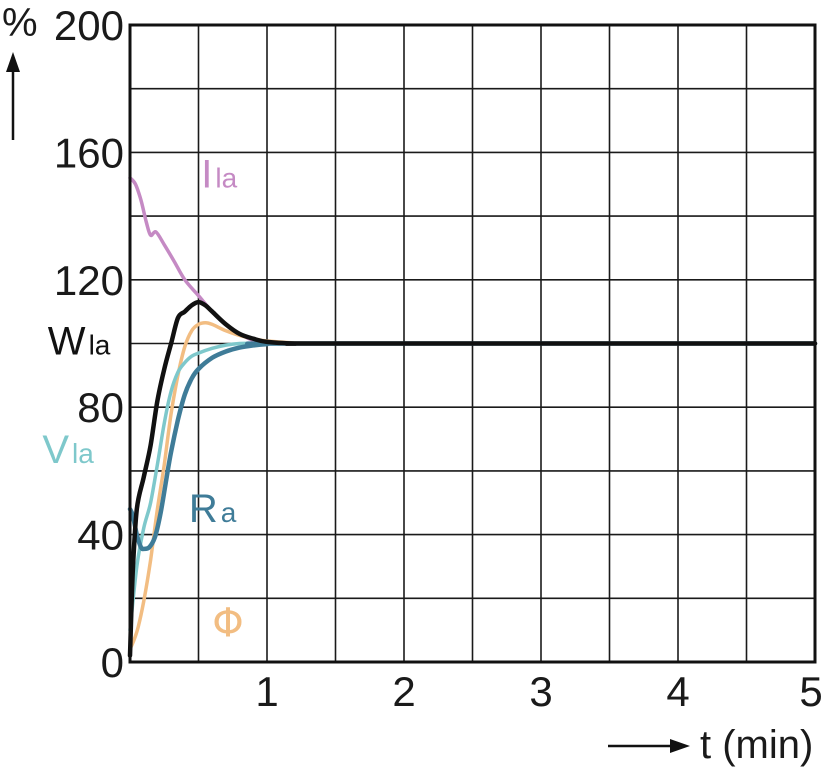  Describe the element at coordinates (266, 691) in the screenshot. I see `x-tick-label: 1` at that location.